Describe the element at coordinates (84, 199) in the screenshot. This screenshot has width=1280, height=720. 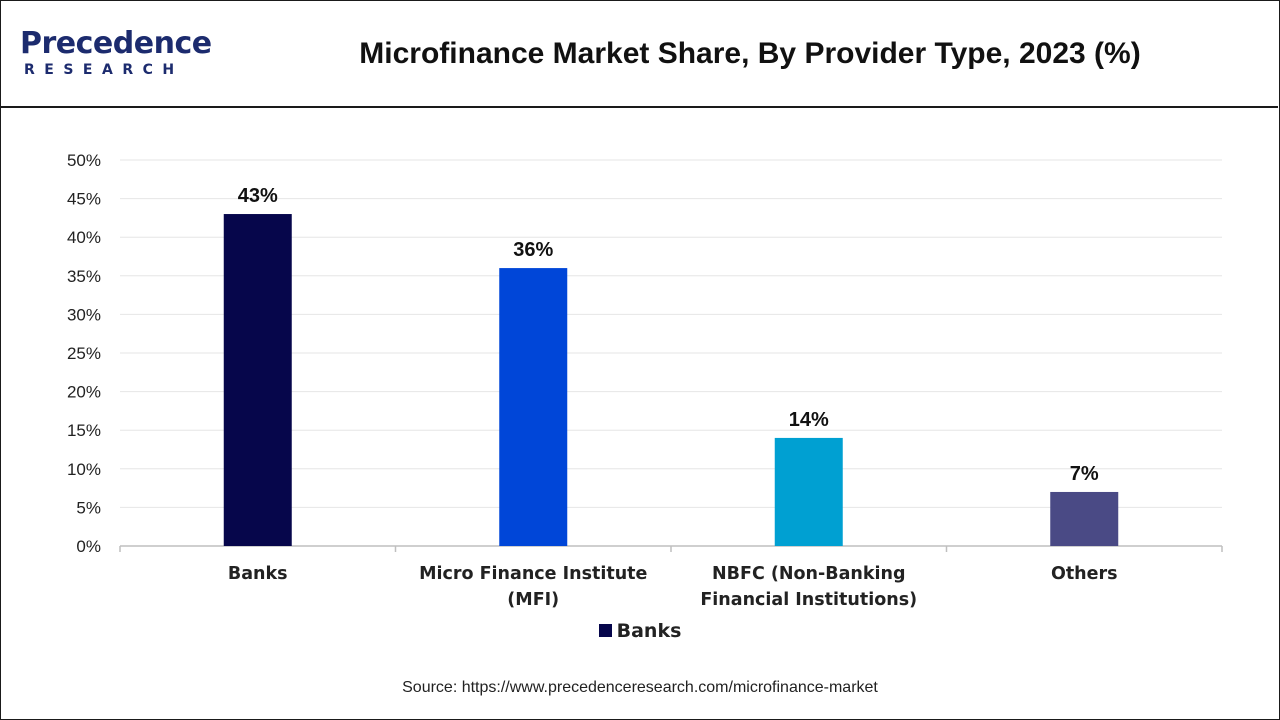
I see `y-tick-label: 45%` at that location.